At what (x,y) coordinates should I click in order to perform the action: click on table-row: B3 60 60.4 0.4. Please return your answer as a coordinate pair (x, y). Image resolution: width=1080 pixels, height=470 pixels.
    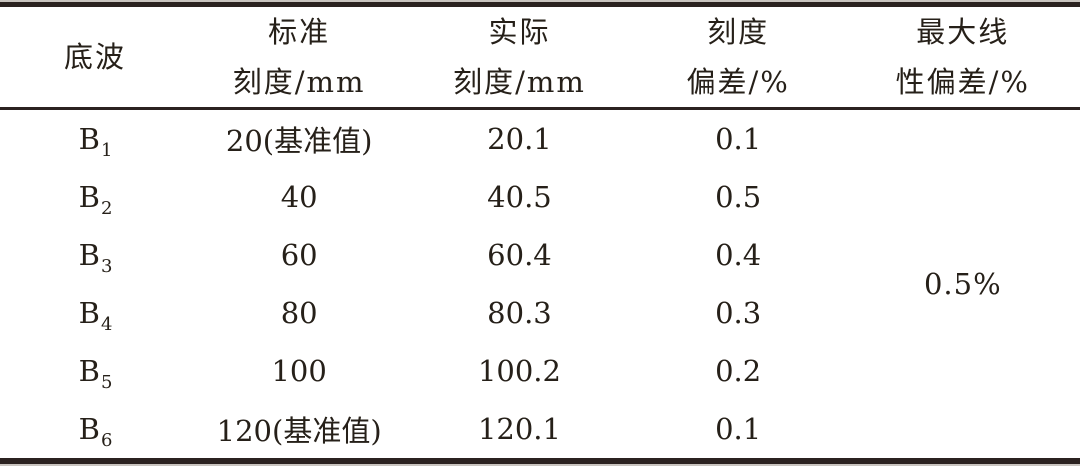
    Looking at the image, I should click on (540, 255).